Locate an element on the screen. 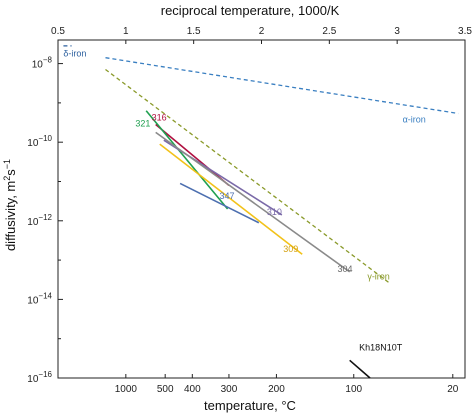  top-tick-label: 2 is located at coordinates (262, 31).